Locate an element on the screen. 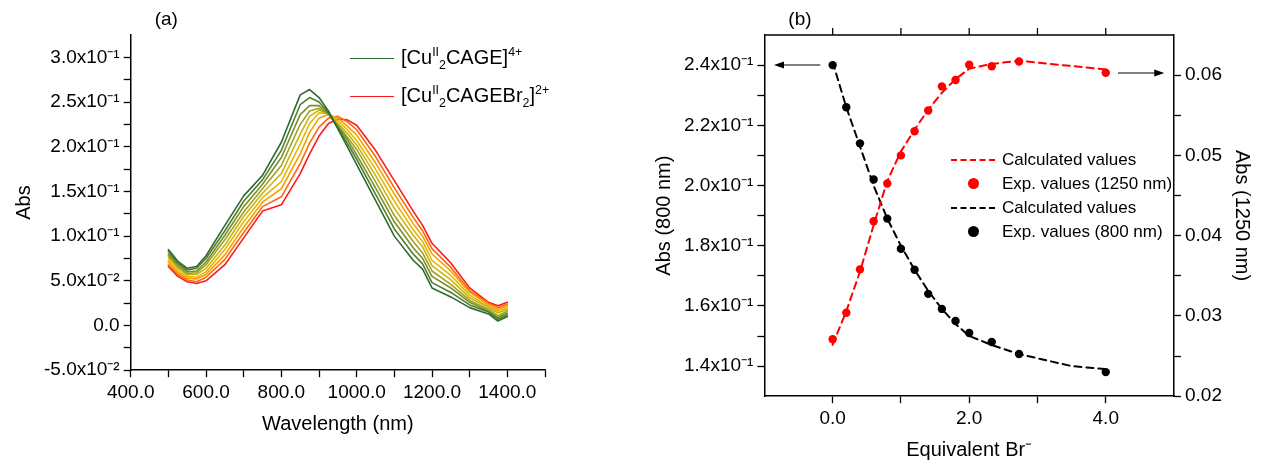 This screenshot has height=468, width=1268. y-tick-label: 1.0x10⁻¹ is located at coordinates (85, 235).